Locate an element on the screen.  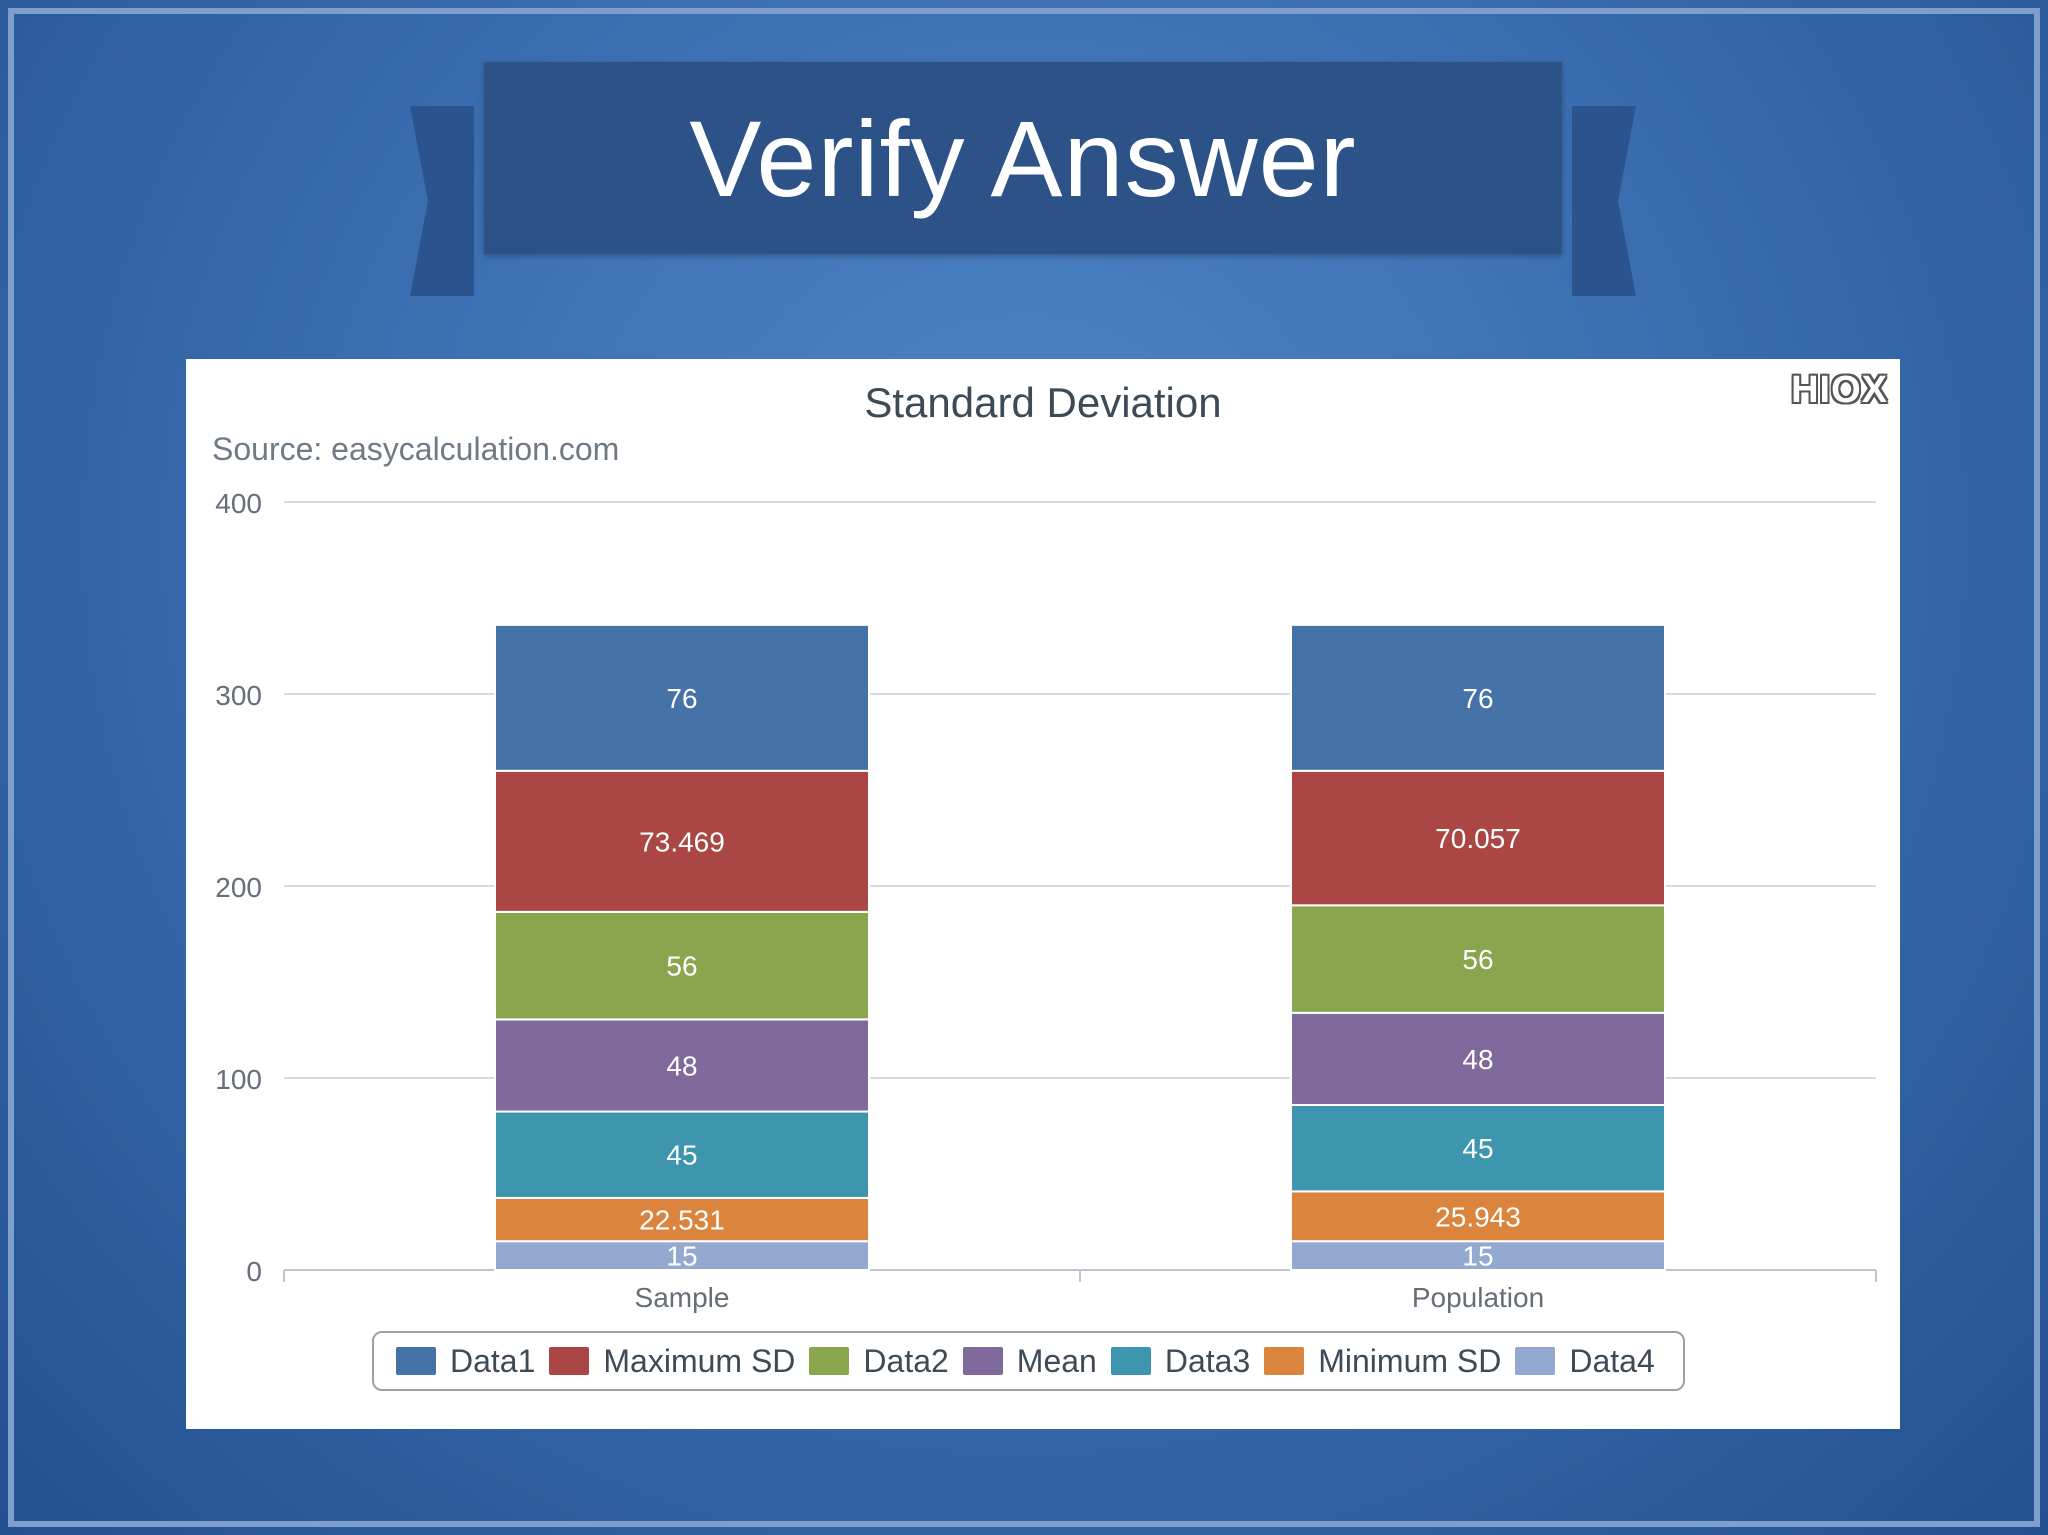
chart-title: Standard Deviation is located at coordinates (1043, 402).